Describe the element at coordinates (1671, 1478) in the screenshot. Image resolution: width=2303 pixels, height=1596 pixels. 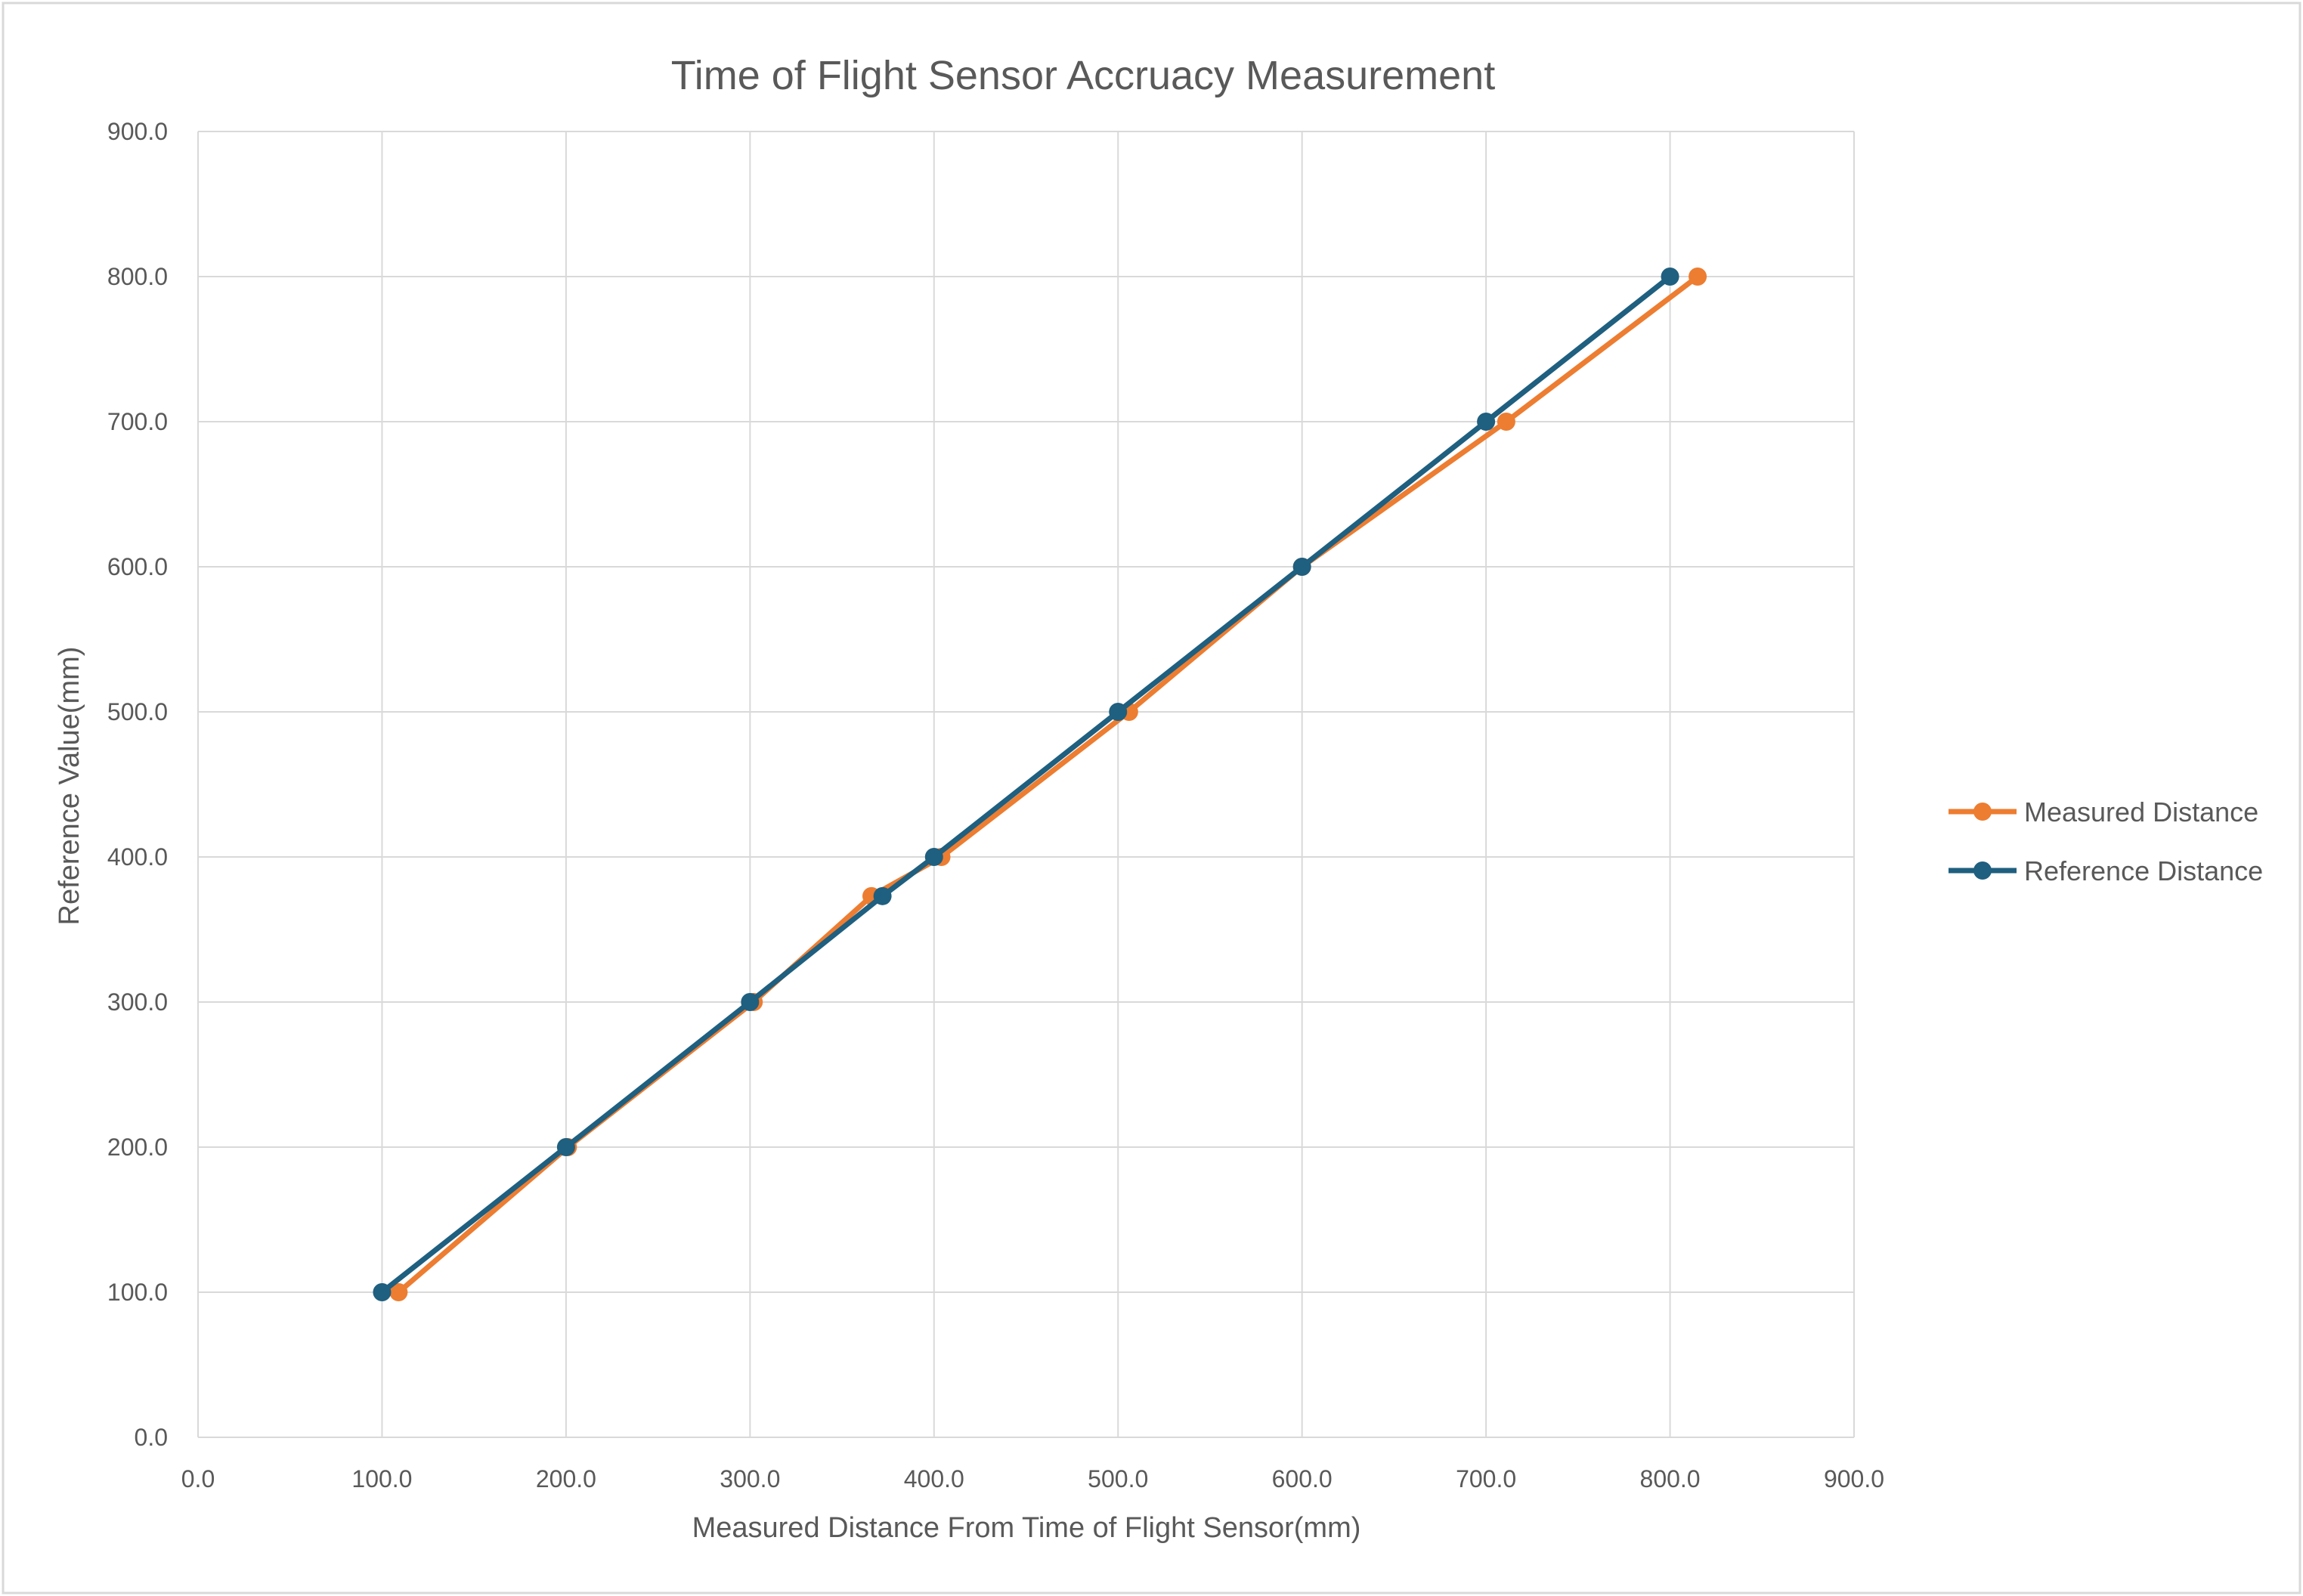
I see `x-tick-label: 800.0` at that location.